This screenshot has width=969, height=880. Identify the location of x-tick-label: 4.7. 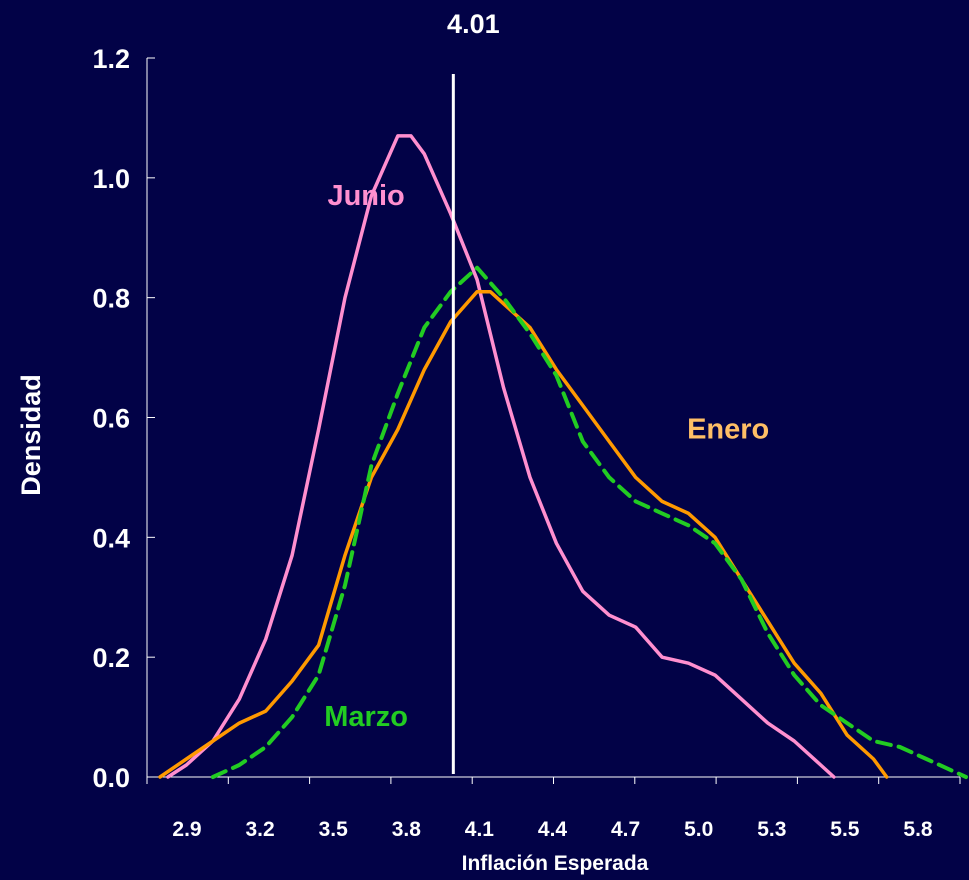
(625, 829).